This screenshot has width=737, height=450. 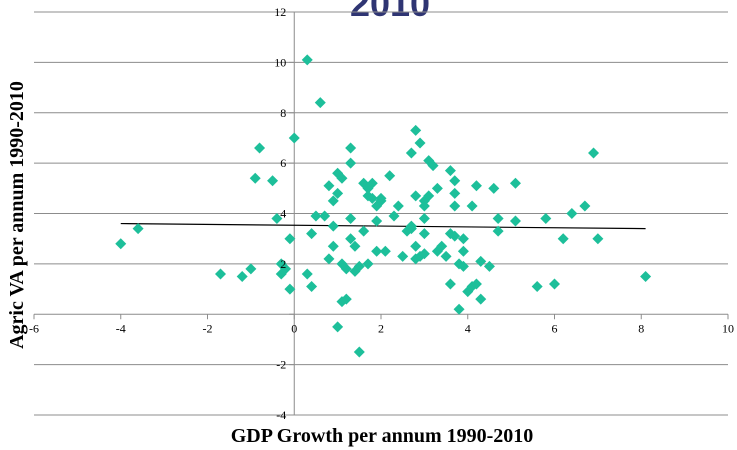 What do you see at coordinates (17, 215) in the screenshot?
I see `y-axis-title: Agric VA per annum 1990-2010` at bounding box center [17, 215].